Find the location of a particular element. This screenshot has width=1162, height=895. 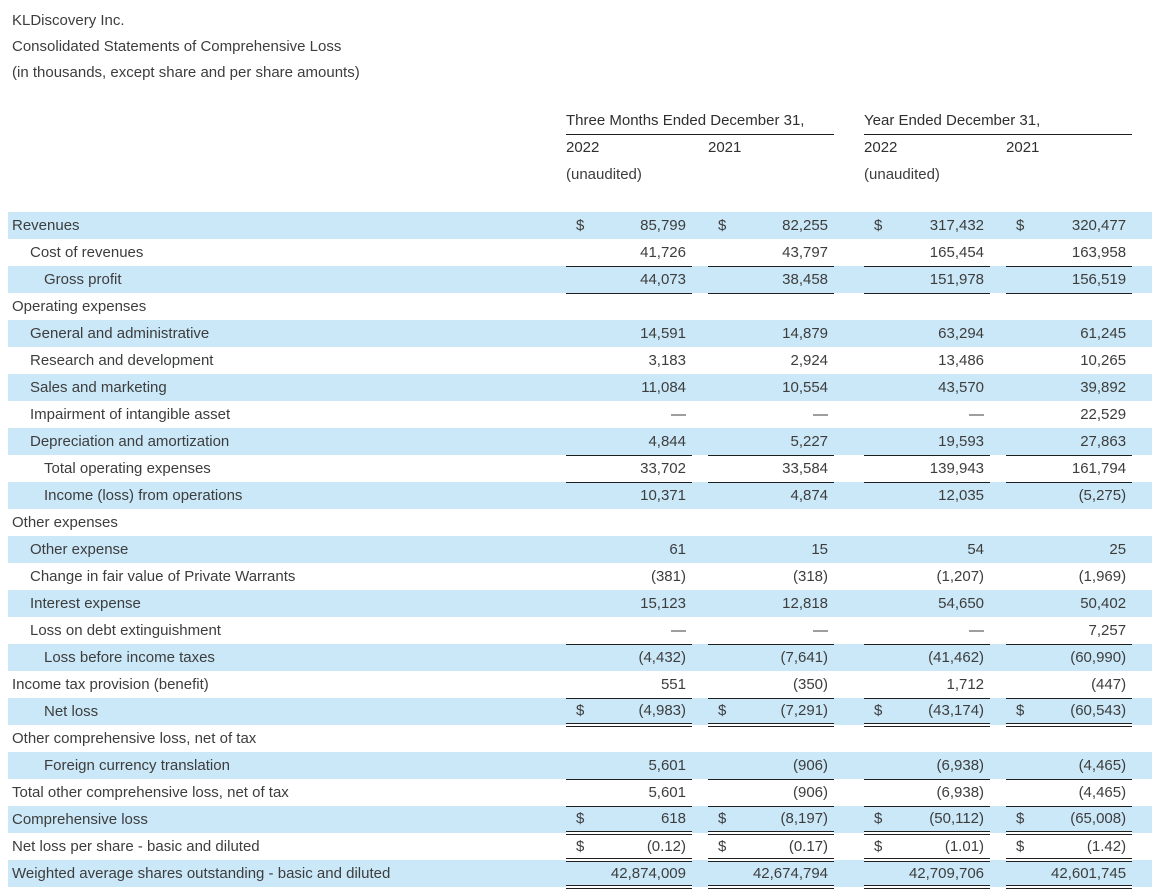

table-row: Interest expense 15,123 12,818 54,650 50,402 is located at coordinates (580, 603).